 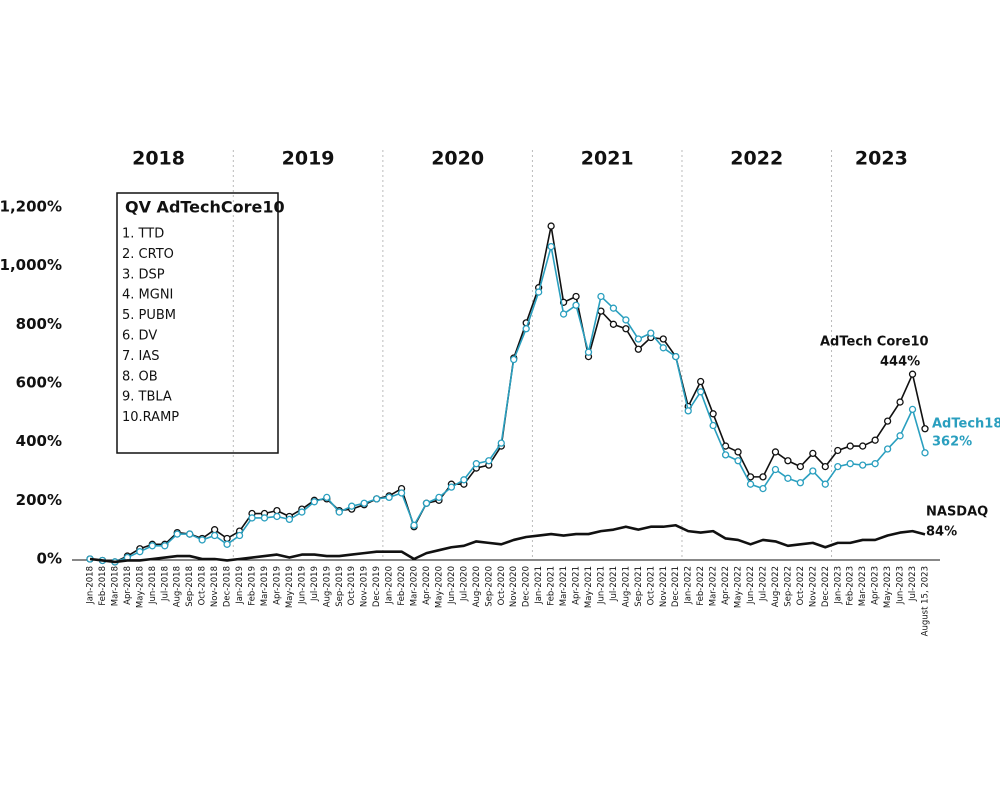 I want to click on year-label: 2018, so click(x=158, y=159).